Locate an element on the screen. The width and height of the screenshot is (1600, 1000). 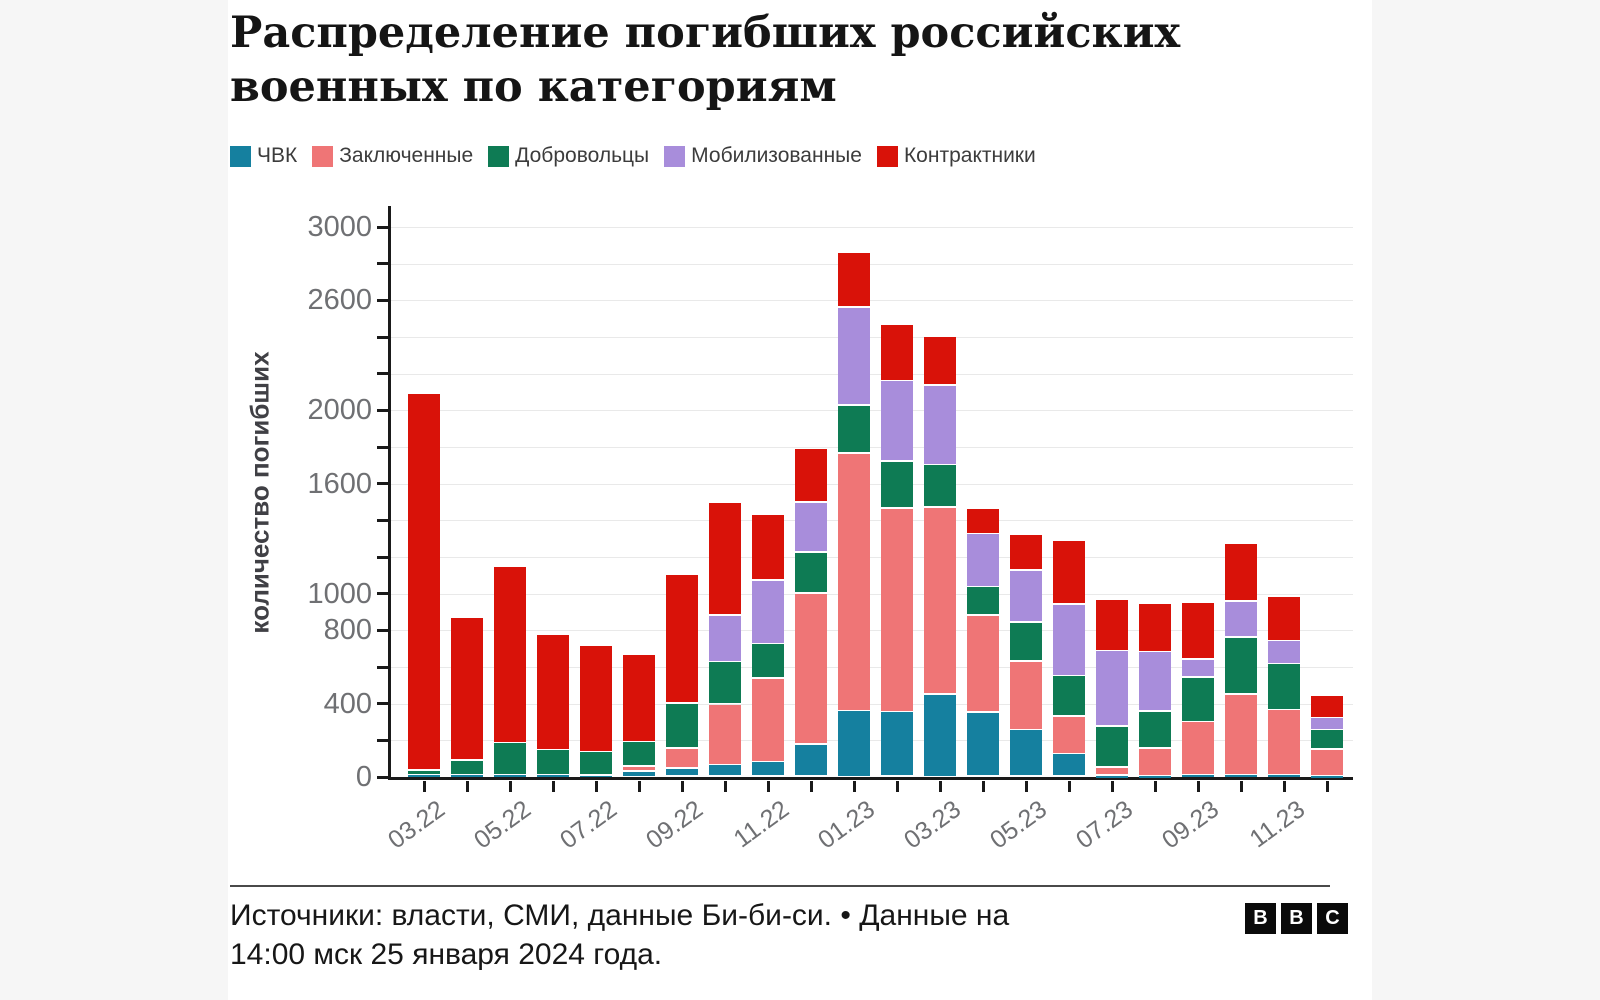
x-axis-tick-label: 03.22 is located at coordinates (417, 825).